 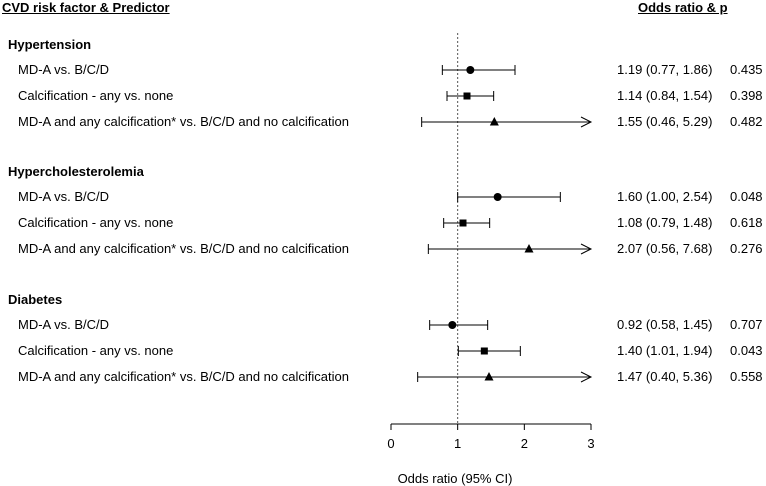 What do you see at coordinates (746, 69) in the screenshot?
I see `p-value: 0.435` at bounding box center [746, 69].